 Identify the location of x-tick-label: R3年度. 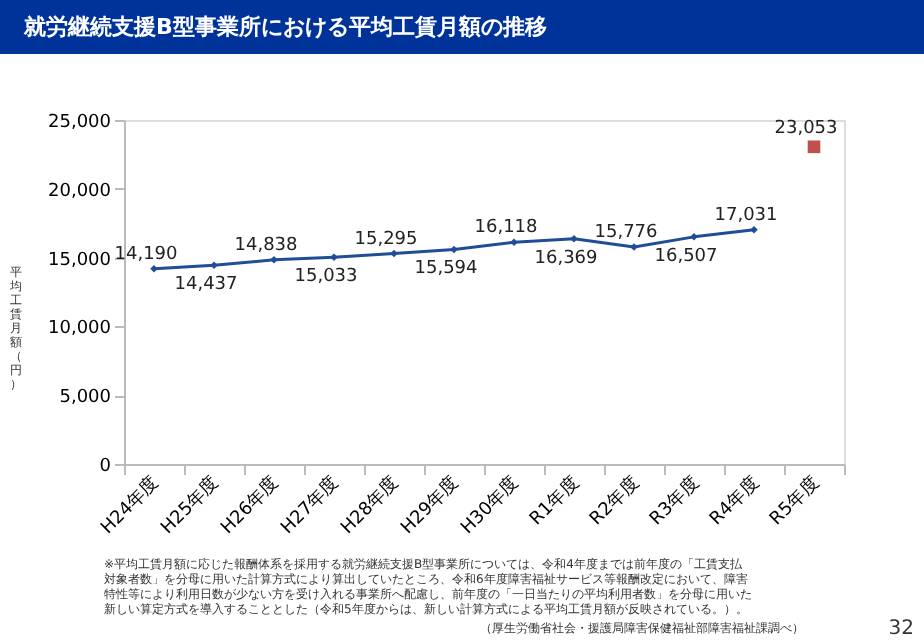
(674, 500).